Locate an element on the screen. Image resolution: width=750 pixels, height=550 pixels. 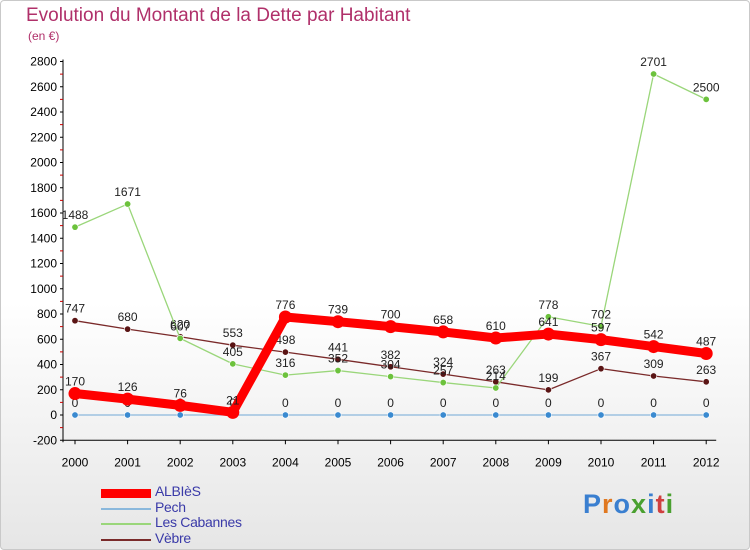
data-label: 1488 is located at coordinates (75, 215).